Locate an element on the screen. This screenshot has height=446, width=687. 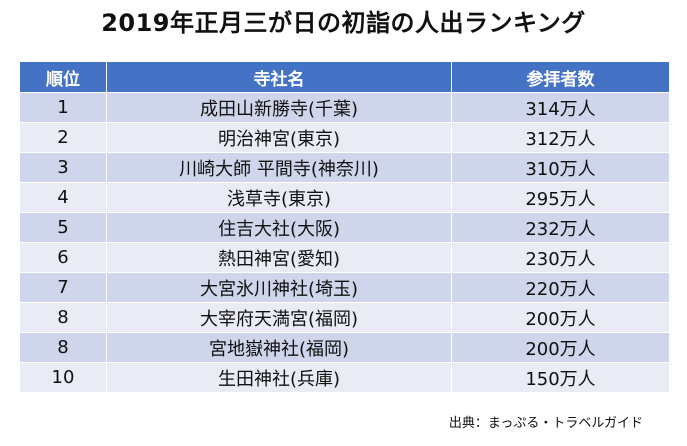
cell-count: 220万人 is located at coordinates (560, 287).